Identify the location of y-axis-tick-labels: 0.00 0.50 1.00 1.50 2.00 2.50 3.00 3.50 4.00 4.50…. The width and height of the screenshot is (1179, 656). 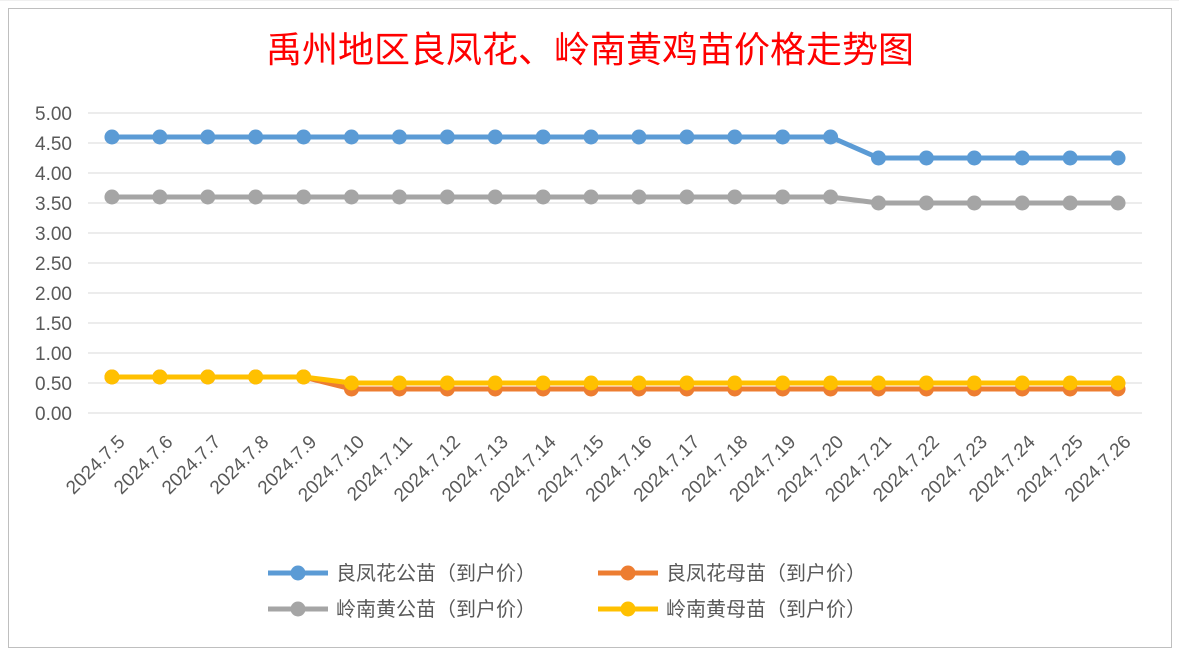
(53, 264).